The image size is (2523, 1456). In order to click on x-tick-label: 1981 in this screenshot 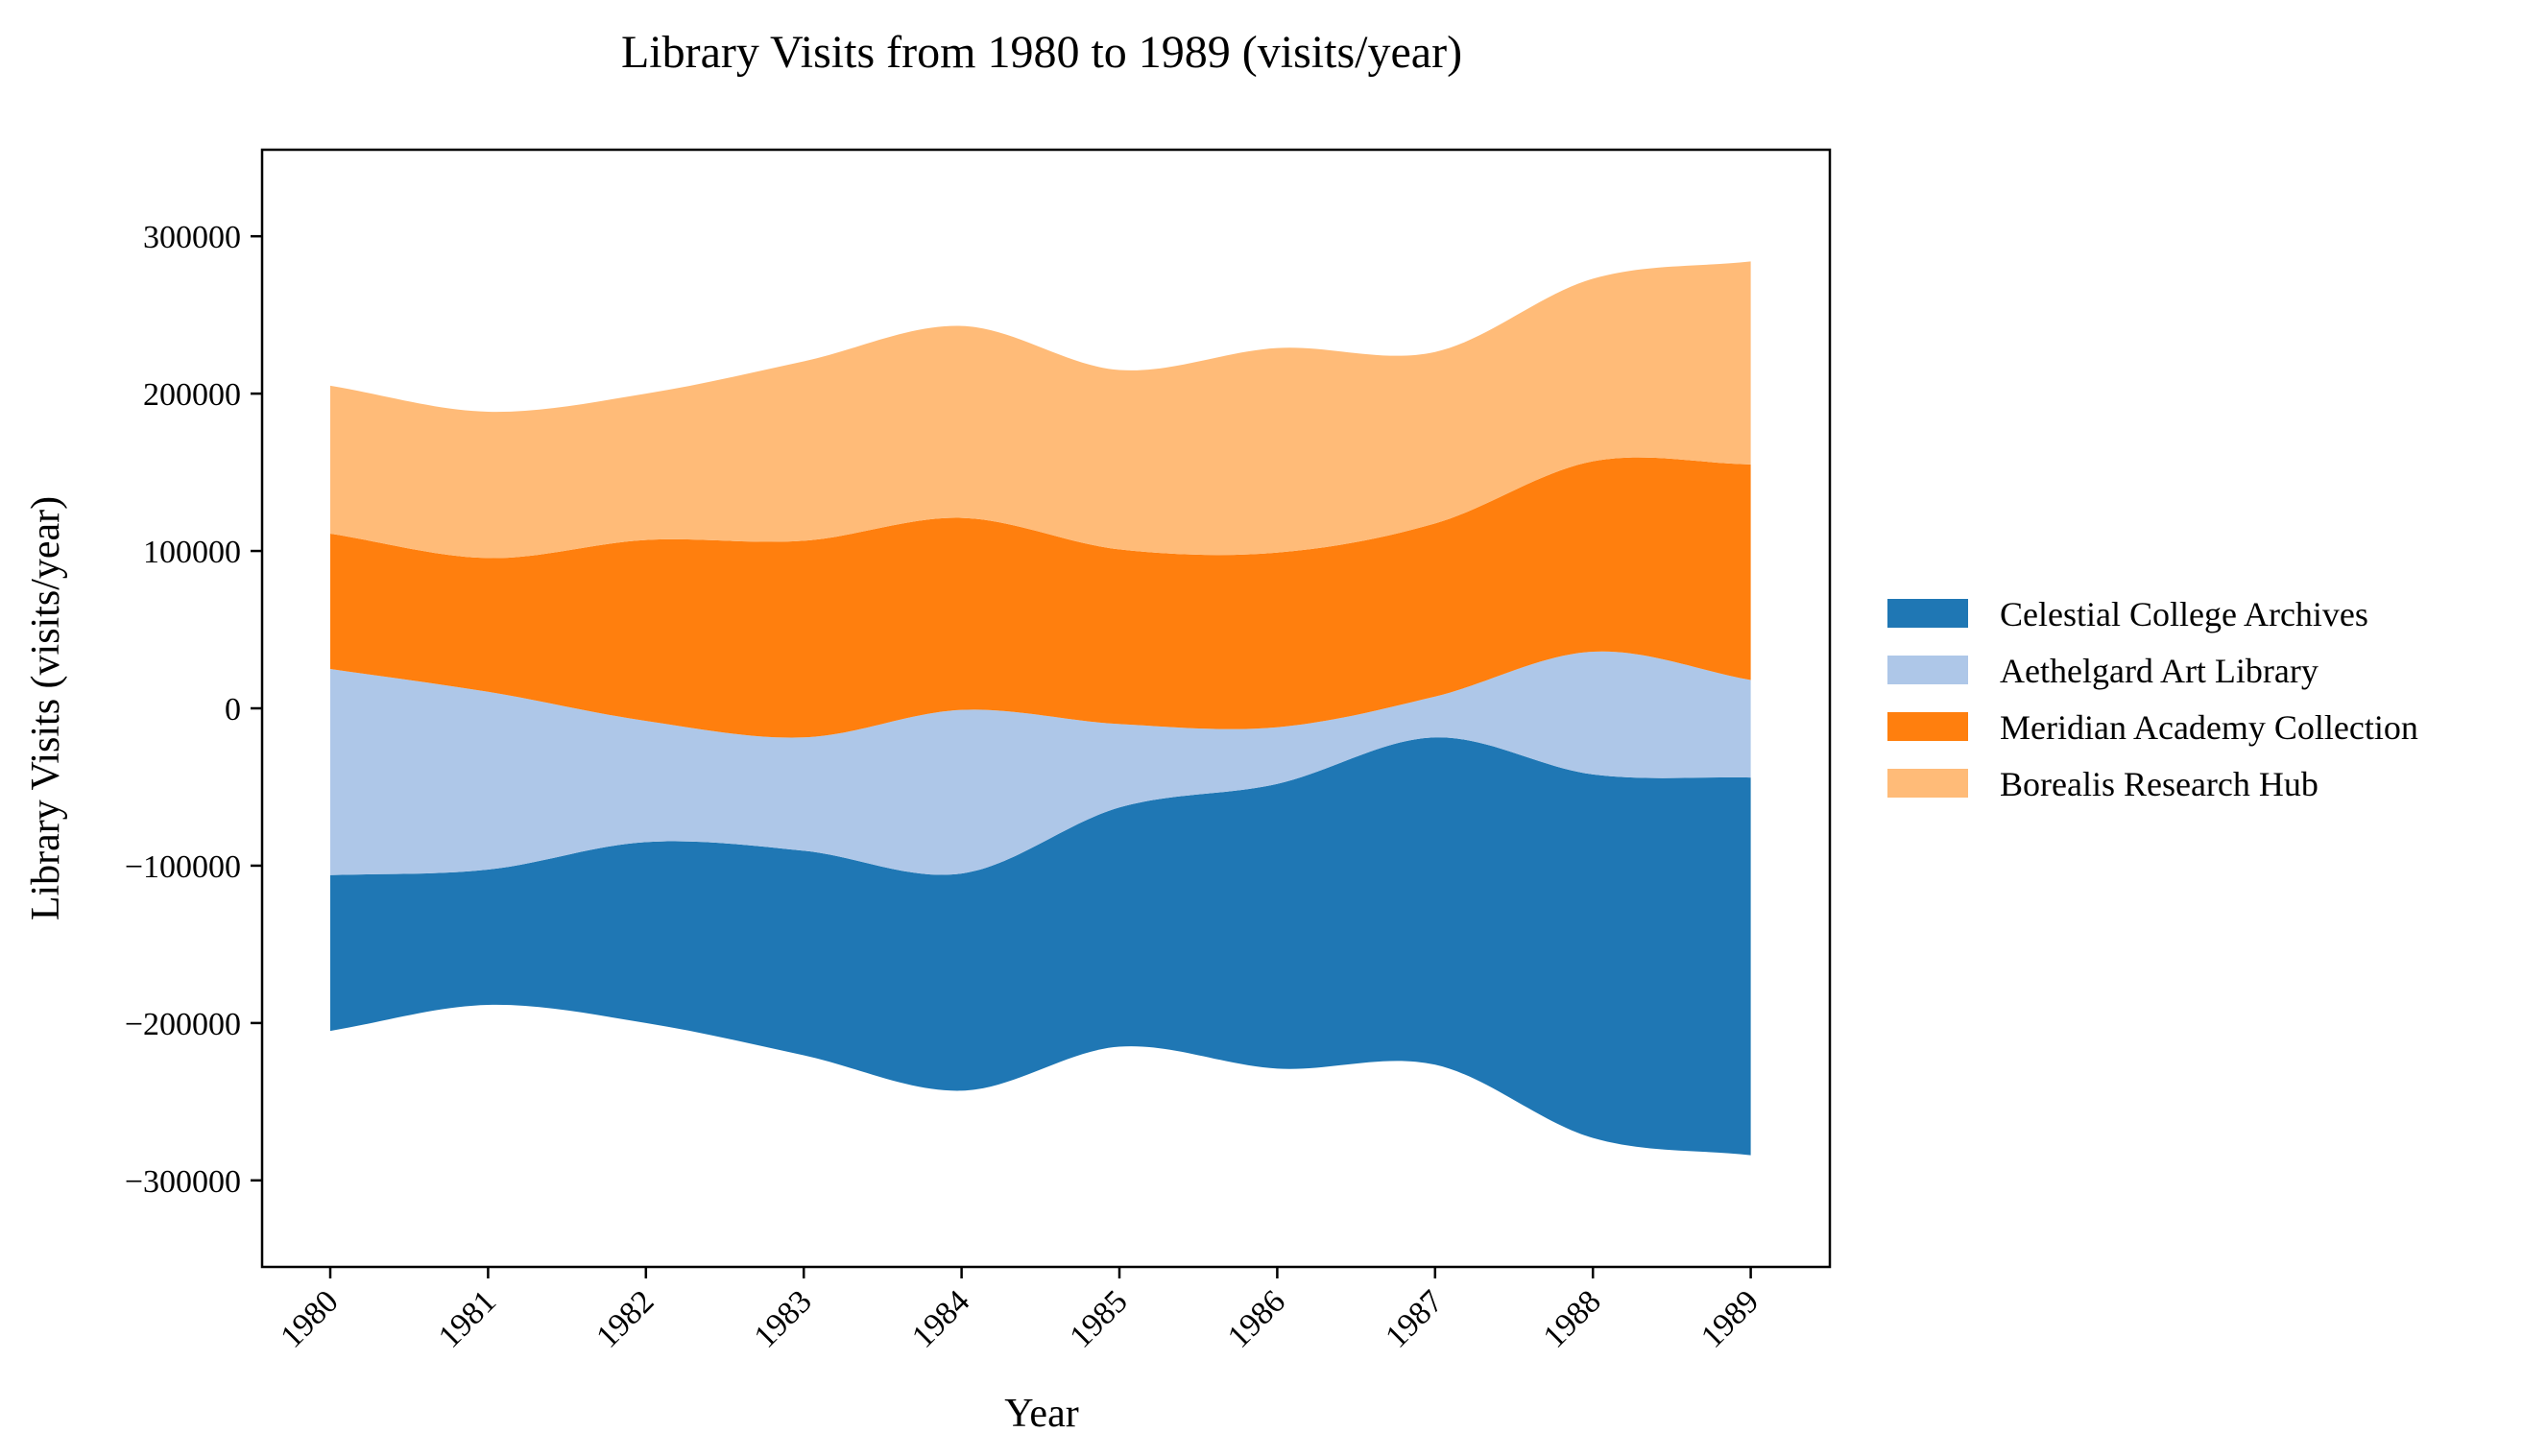, I will do `click(468, 1319)`.